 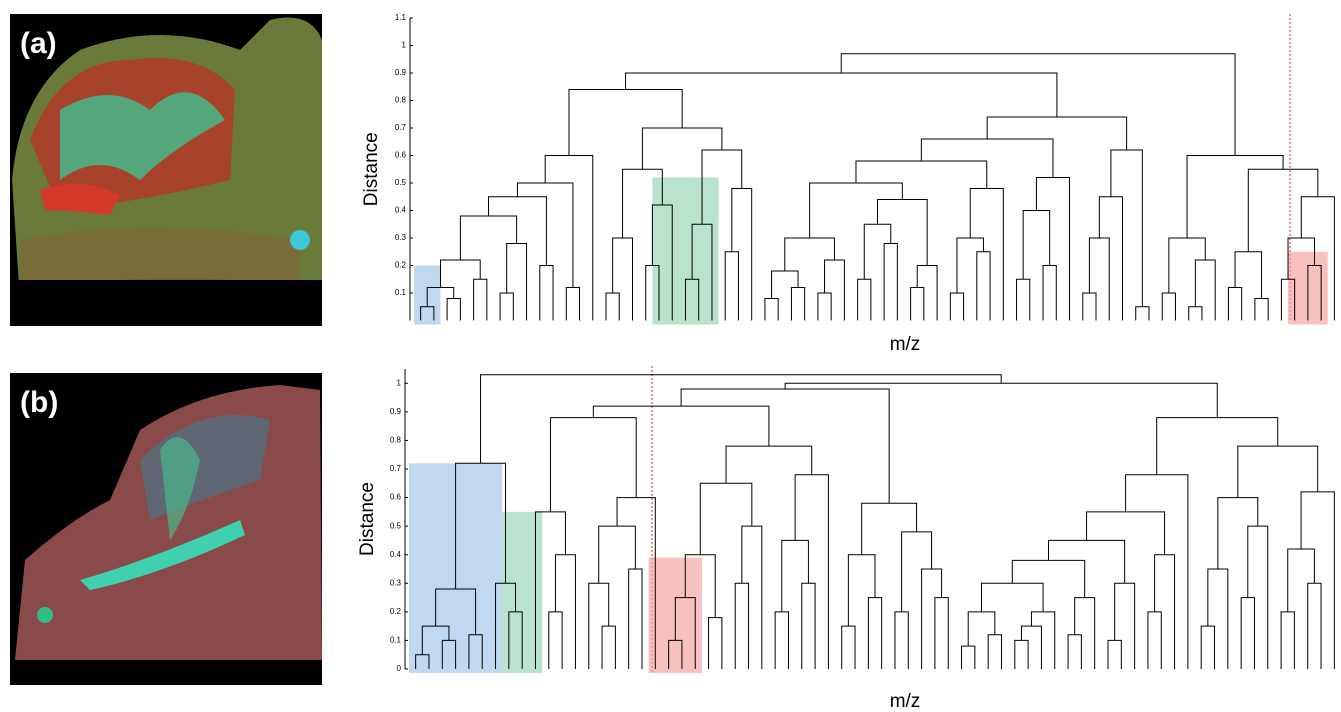 What do you see at coordinates (396, 611) in the screenshot?
I see `y-tick-label: 0.2` at bounding box center [396, 611].